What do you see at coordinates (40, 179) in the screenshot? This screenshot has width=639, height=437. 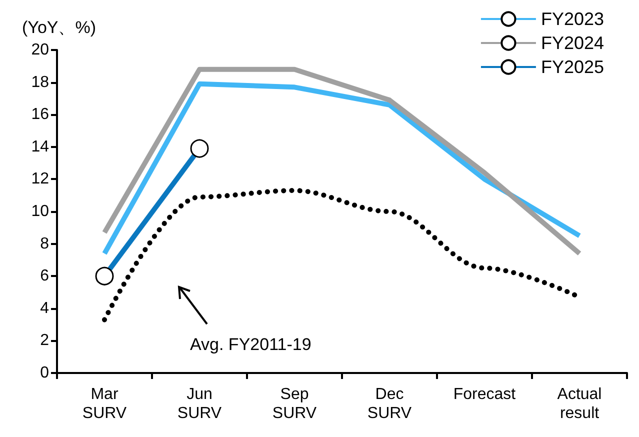 I see `y-tick-label: 12` at bounding box center [40, 179].